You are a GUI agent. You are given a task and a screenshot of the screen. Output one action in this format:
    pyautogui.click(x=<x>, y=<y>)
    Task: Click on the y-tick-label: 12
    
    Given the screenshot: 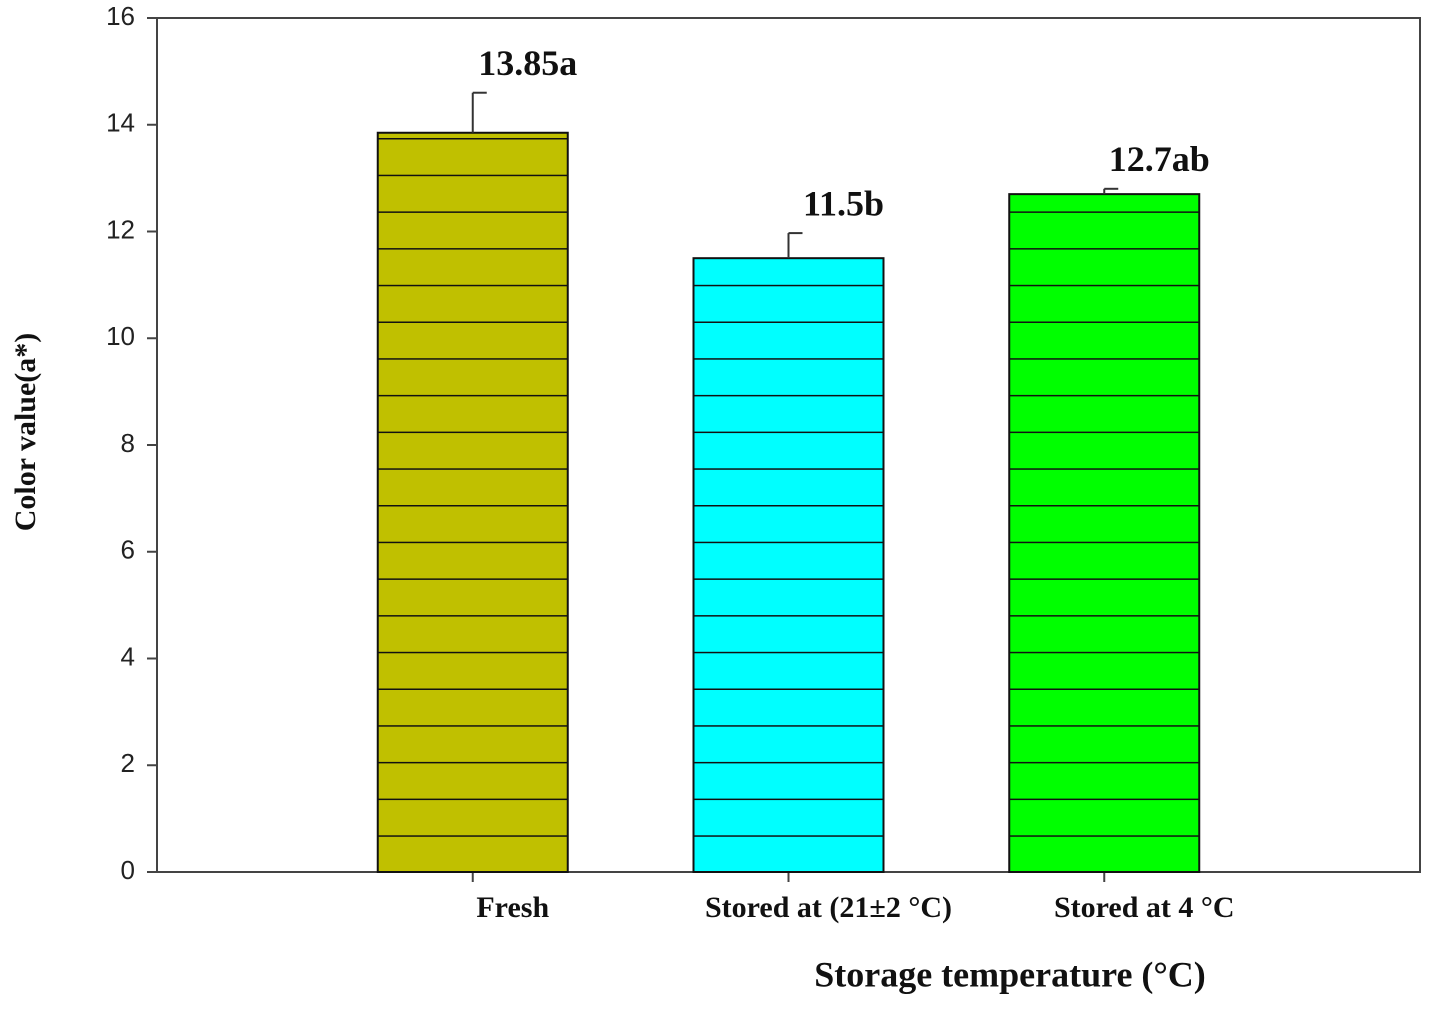 What is the action you would take?
    pyautogui.click(x=120, y=229)
    